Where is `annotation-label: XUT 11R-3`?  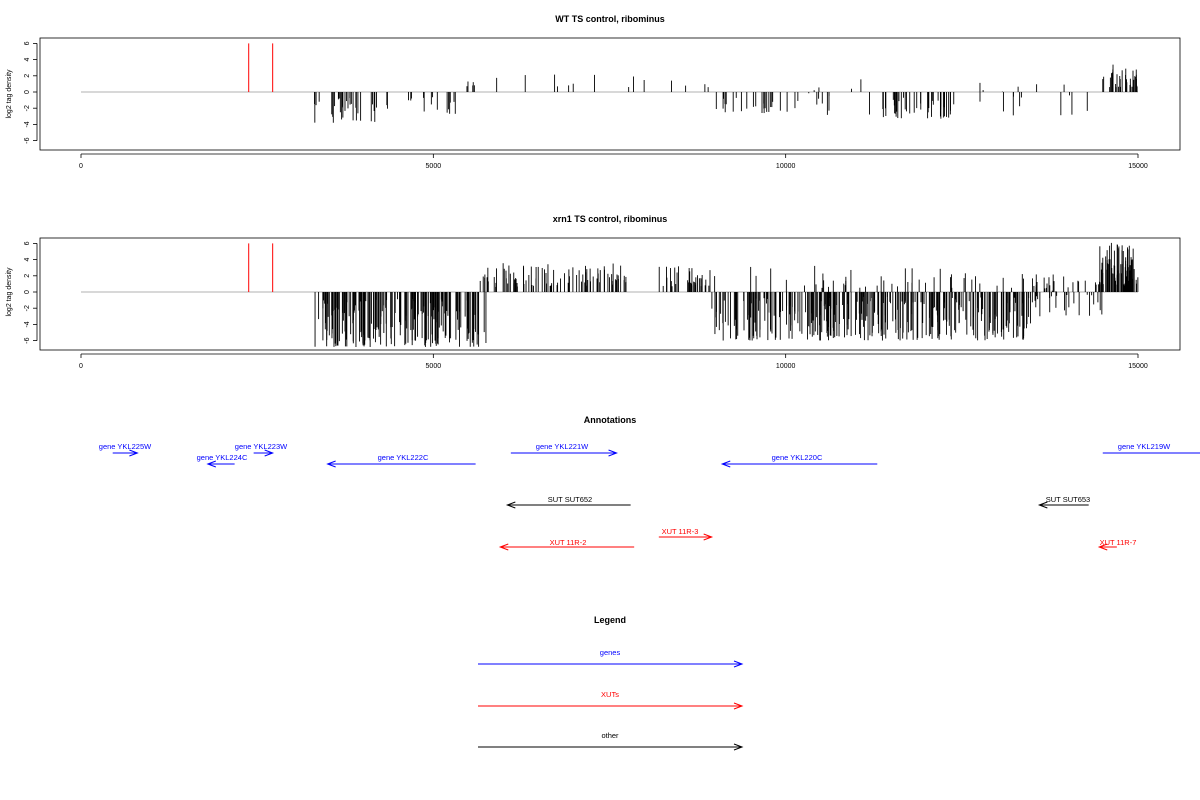 annotation-label: XUT 11R-3 is located at coordinates (680, 531).